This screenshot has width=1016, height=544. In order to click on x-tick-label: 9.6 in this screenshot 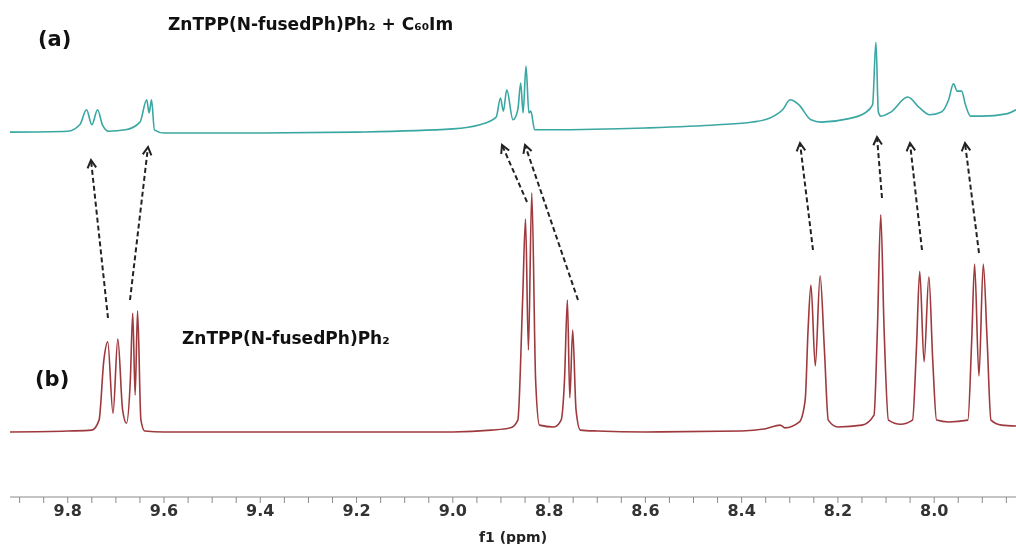, I will do `click(164, 511)`.